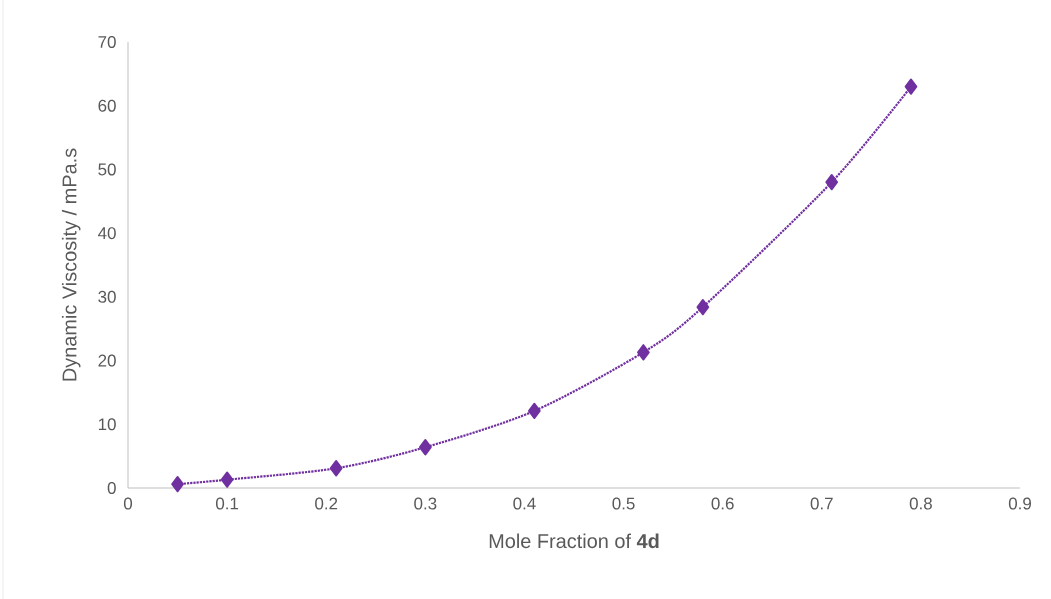 The height and width of the screenshot is (599, 1051). Describe the element at coordinates (107, 360) in the screenshot. I see `y-tick-label: 20` at that location.